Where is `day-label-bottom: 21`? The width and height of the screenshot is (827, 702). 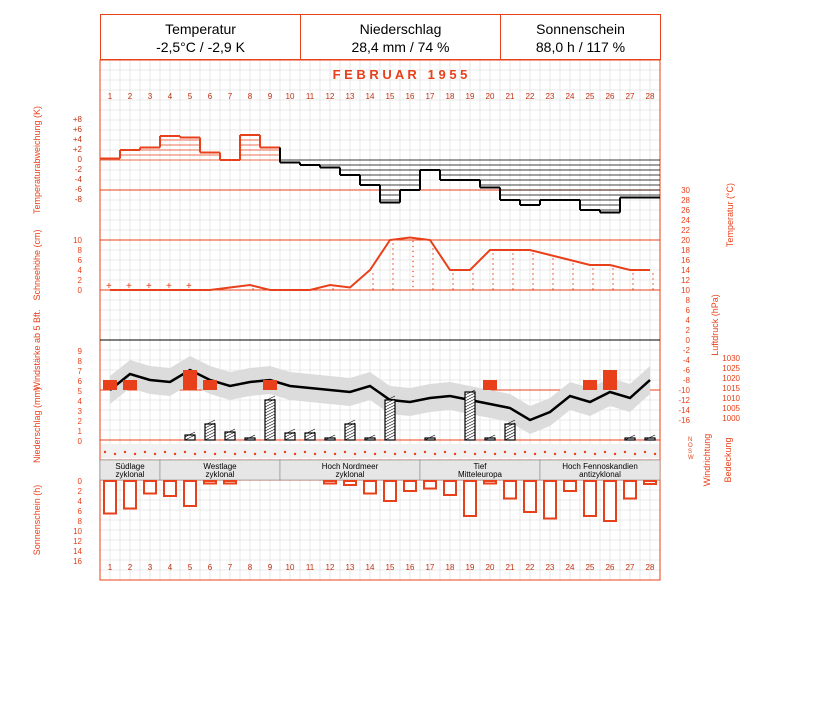
day-label-bottom: 21 is located at coordinates (510, 567).